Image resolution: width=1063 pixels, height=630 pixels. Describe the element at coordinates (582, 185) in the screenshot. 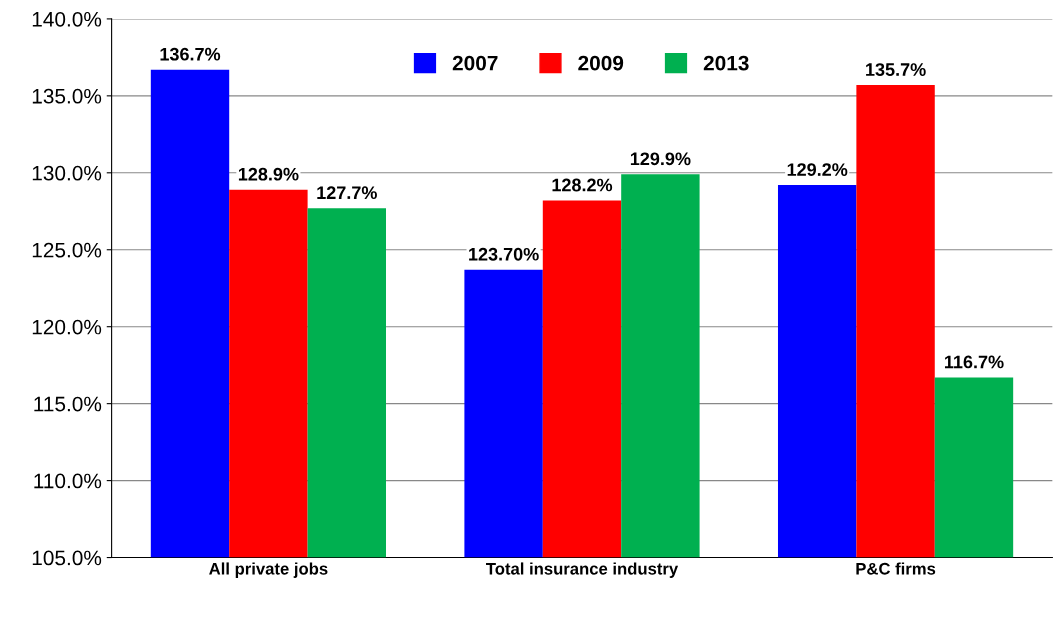

I see `data-label: 128.2%` at that location.